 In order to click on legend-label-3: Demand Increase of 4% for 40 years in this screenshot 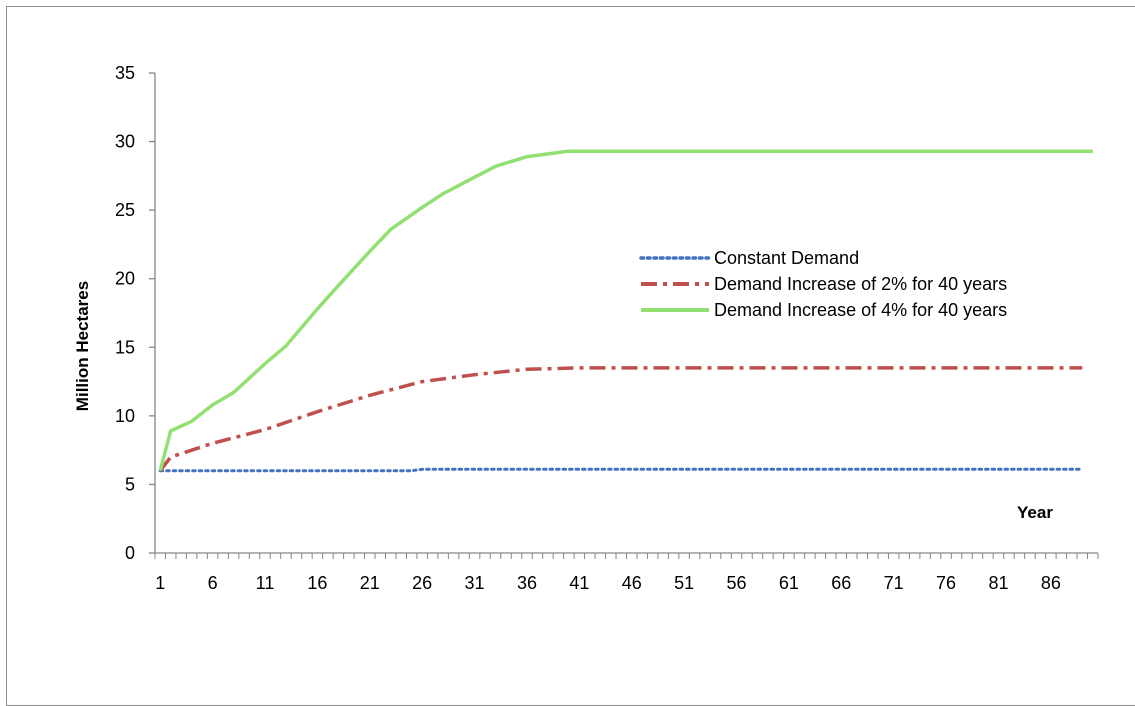, I will do `click(860, 310)`.